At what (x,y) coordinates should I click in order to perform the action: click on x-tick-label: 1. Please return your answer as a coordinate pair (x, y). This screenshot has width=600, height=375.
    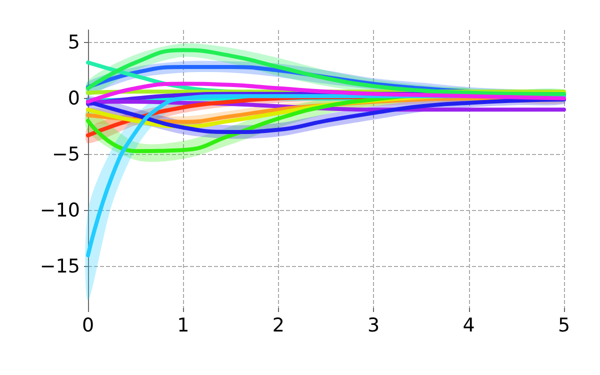
    Looking at the image, I should click on (183, 325).